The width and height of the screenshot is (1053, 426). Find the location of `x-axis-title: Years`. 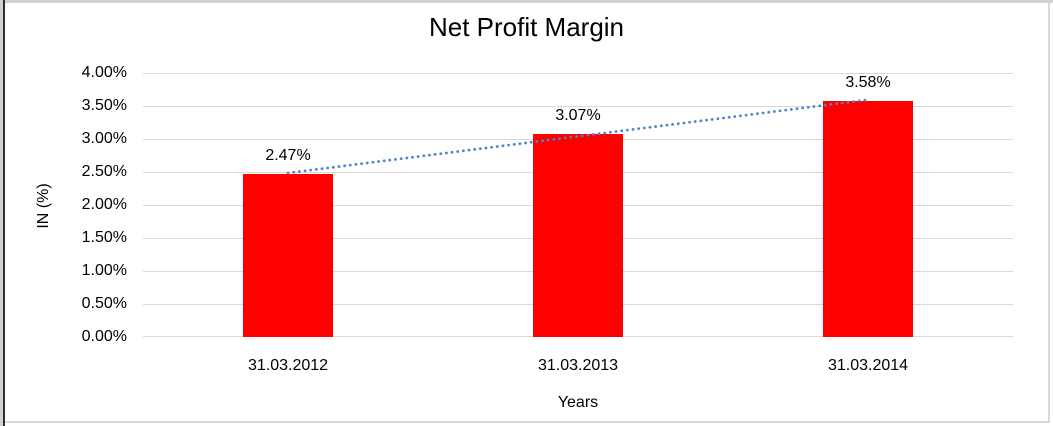

x-axis-title: Years is located at coordinates (578, 402).